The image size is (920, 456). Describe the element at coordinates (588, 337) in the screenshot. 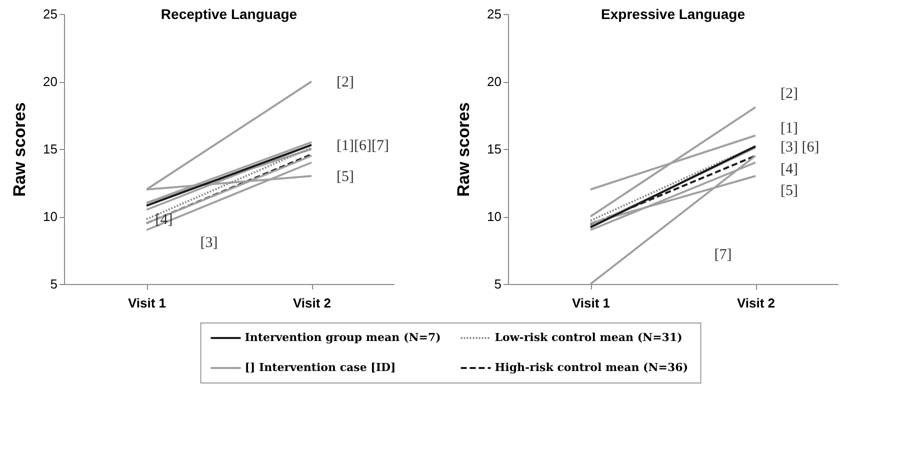

I see `legend-label: Low-risk control mean (N=31)` at that location.